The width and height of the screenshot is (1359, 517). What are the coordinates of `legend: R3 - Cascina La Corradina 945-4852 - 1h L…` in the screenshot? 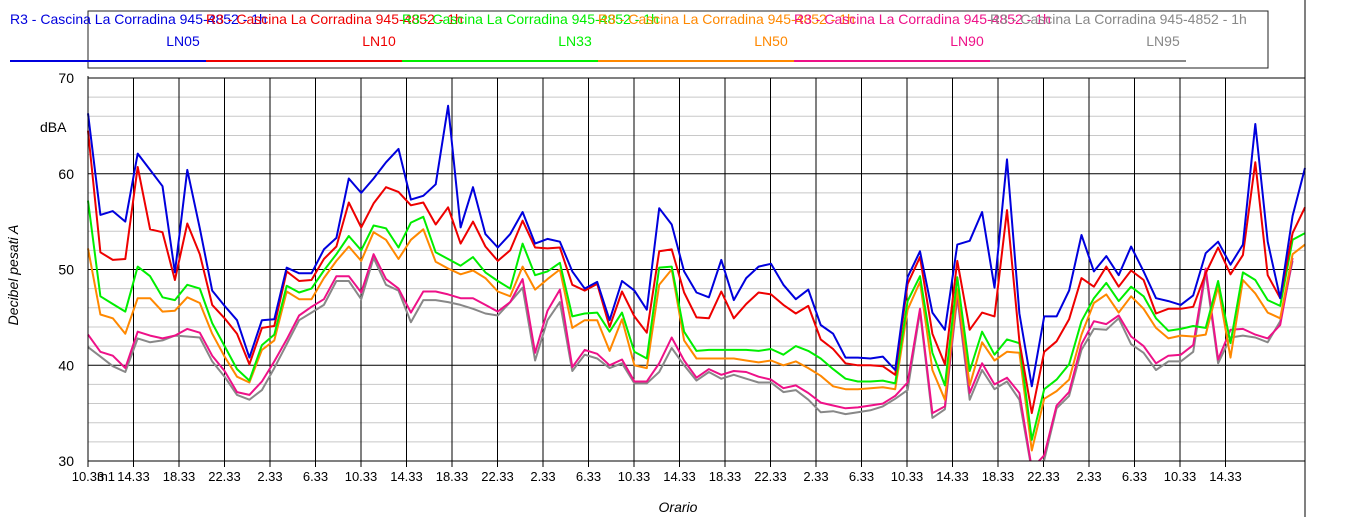 It's located at (628, 36).